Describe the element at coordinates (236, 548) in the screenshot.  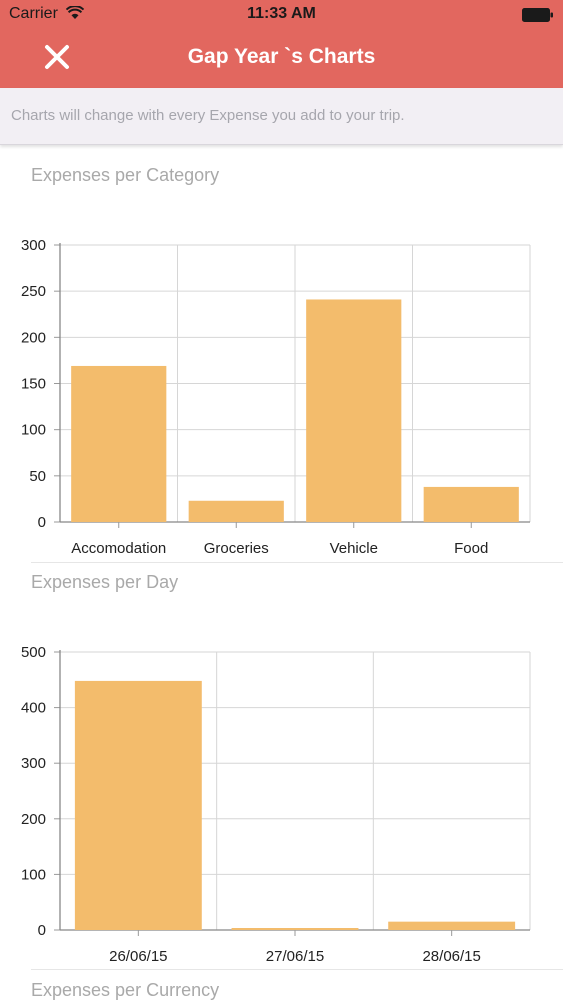
I see `x-tick-label: Groceries` at that location.